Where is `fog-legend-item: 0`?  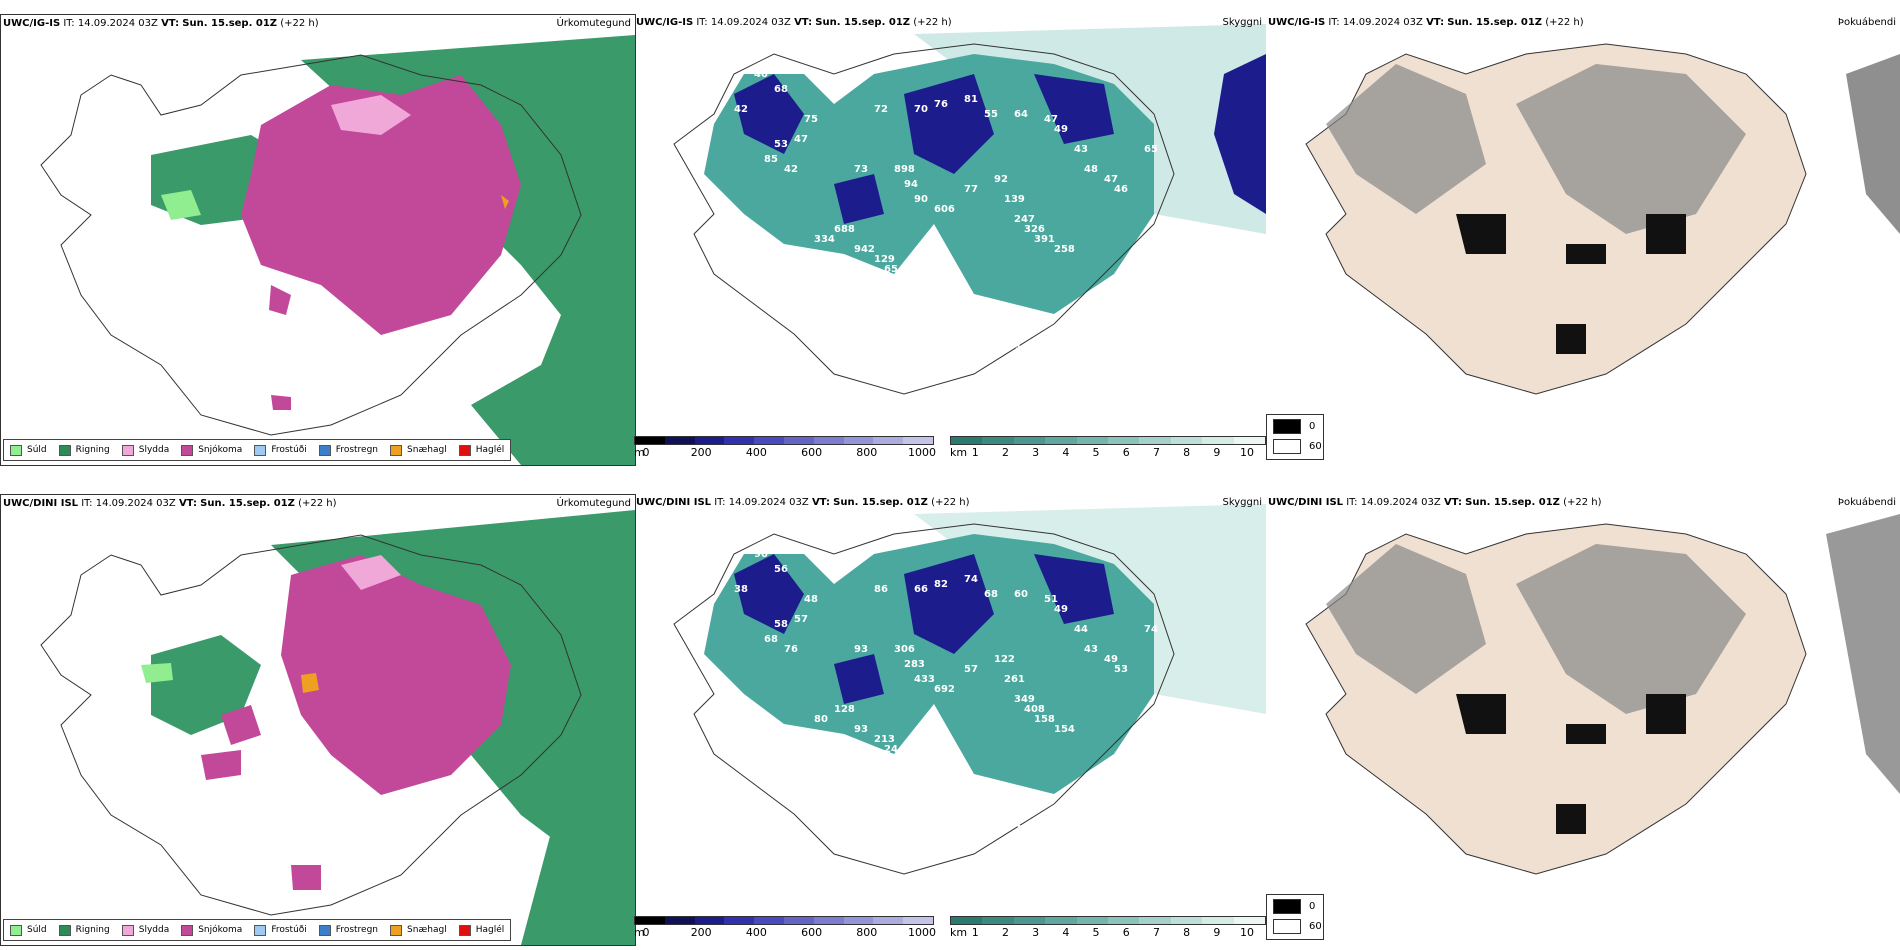
fog-legend-item: 0 is located at coordinates (1294, 426).